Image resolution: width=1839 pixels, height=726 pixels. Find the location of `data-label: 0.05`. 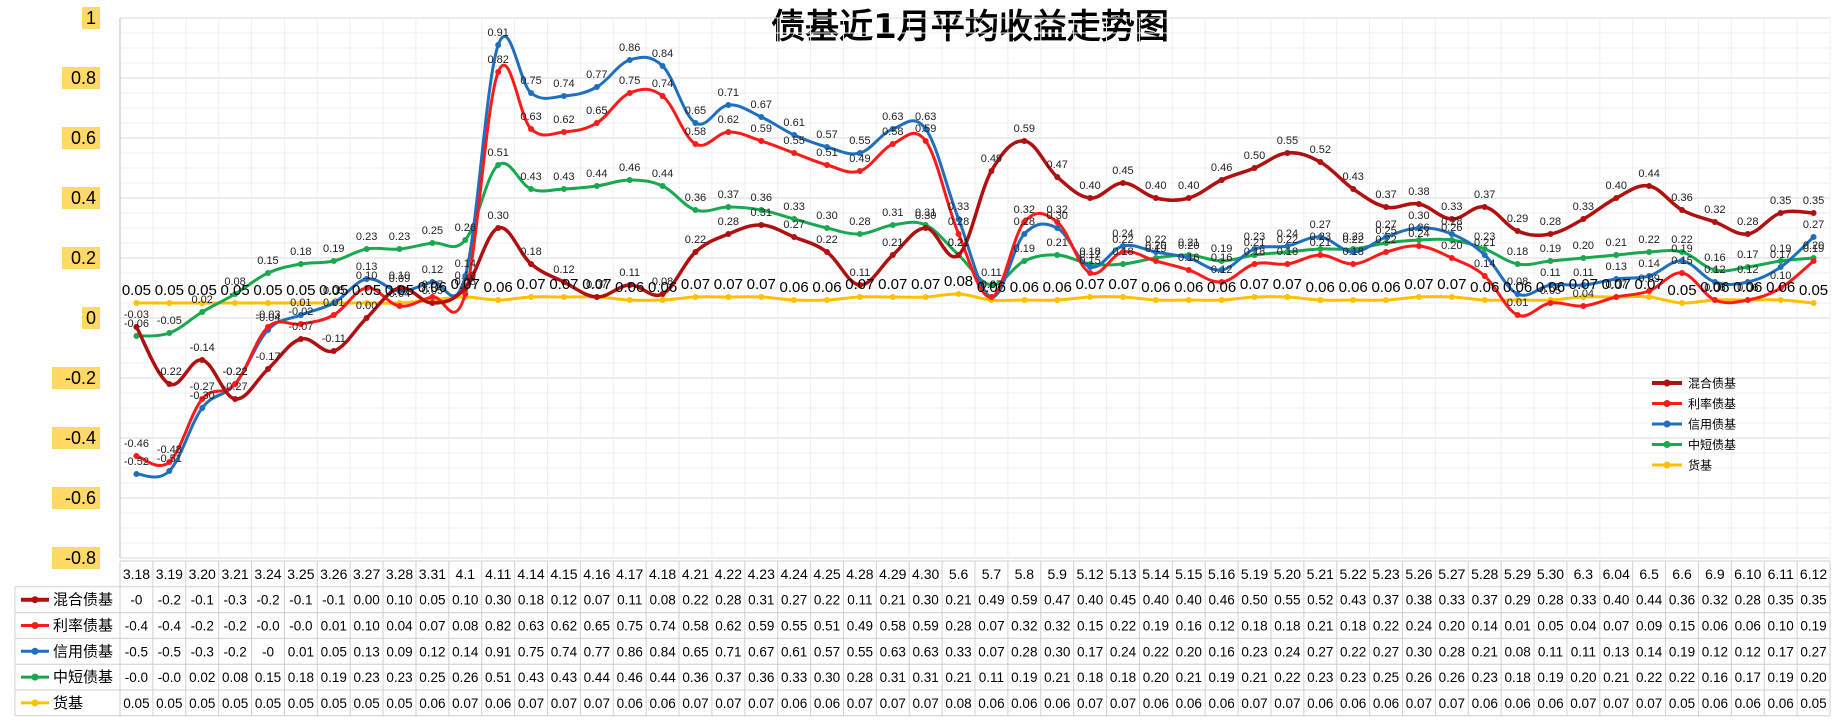

data-label: 0.05 is located at coordinates (366, 290).